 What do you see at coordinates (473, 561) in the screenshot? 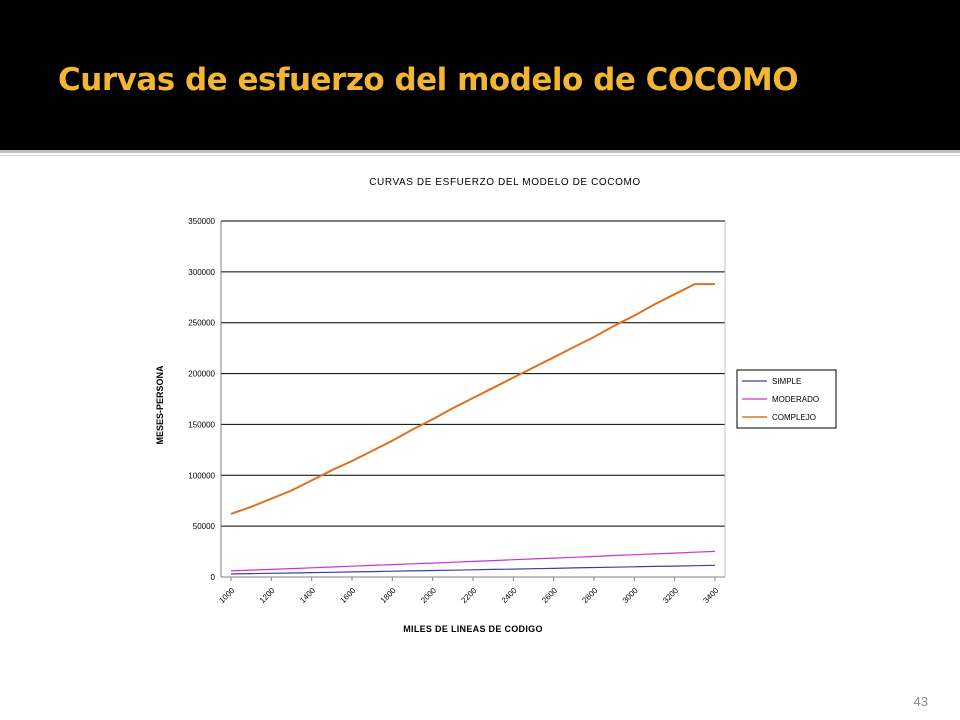
I see `series-line-moderado` at bounding box center [473, 561].